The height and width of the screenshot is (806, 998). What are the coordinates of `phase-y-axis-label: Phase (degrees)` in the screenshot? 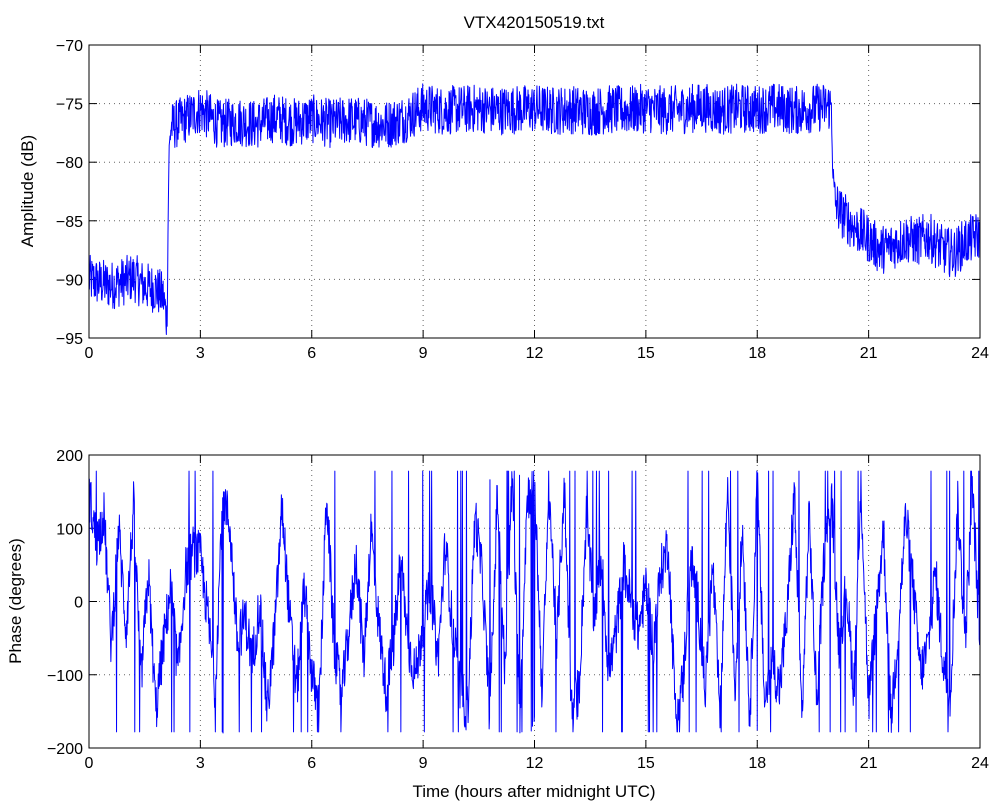 It's located at (15, 601).